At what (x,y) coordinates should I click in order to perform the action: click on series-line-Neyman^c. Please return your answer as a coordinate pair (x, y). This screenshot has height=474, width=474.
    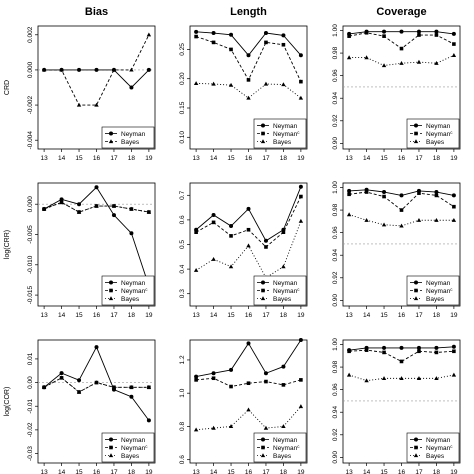
    Looking at the image, I should click on (96, 385).